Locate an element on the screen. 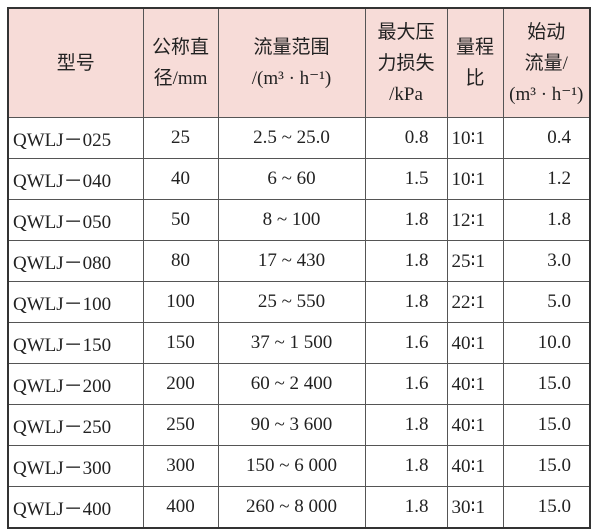 The height and width of the screenshot is (529, 600). header-line: 始动 is located at coordinates (546, 32).